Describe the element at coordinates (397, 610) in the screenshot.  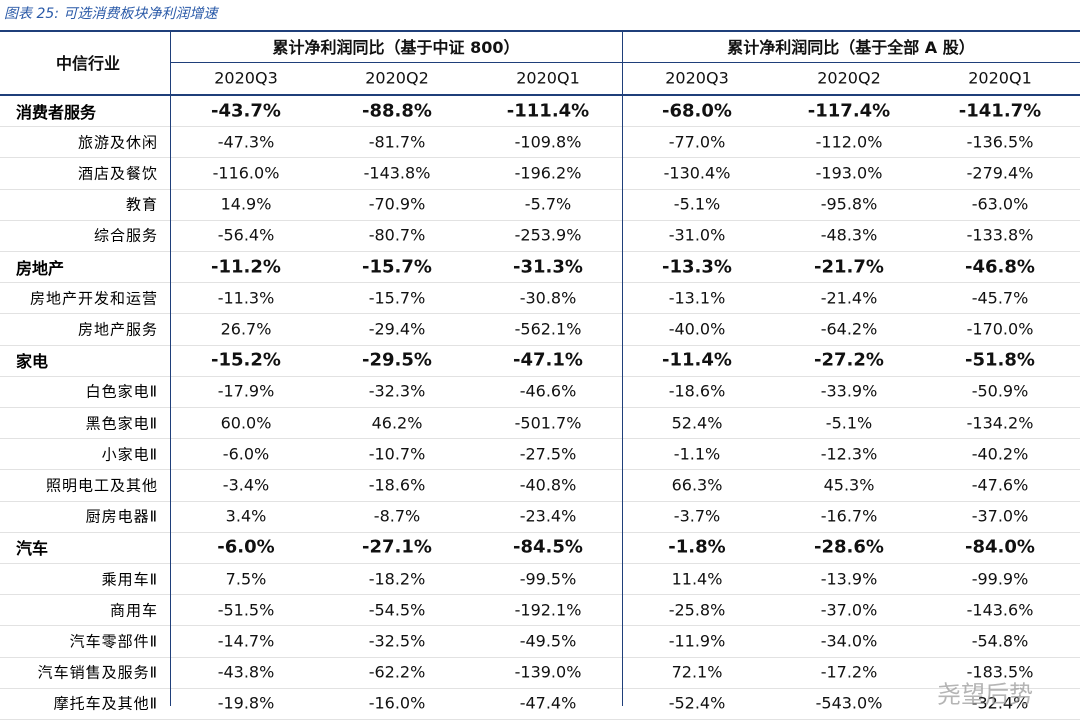
I see `cell: -54.5%` at that location.